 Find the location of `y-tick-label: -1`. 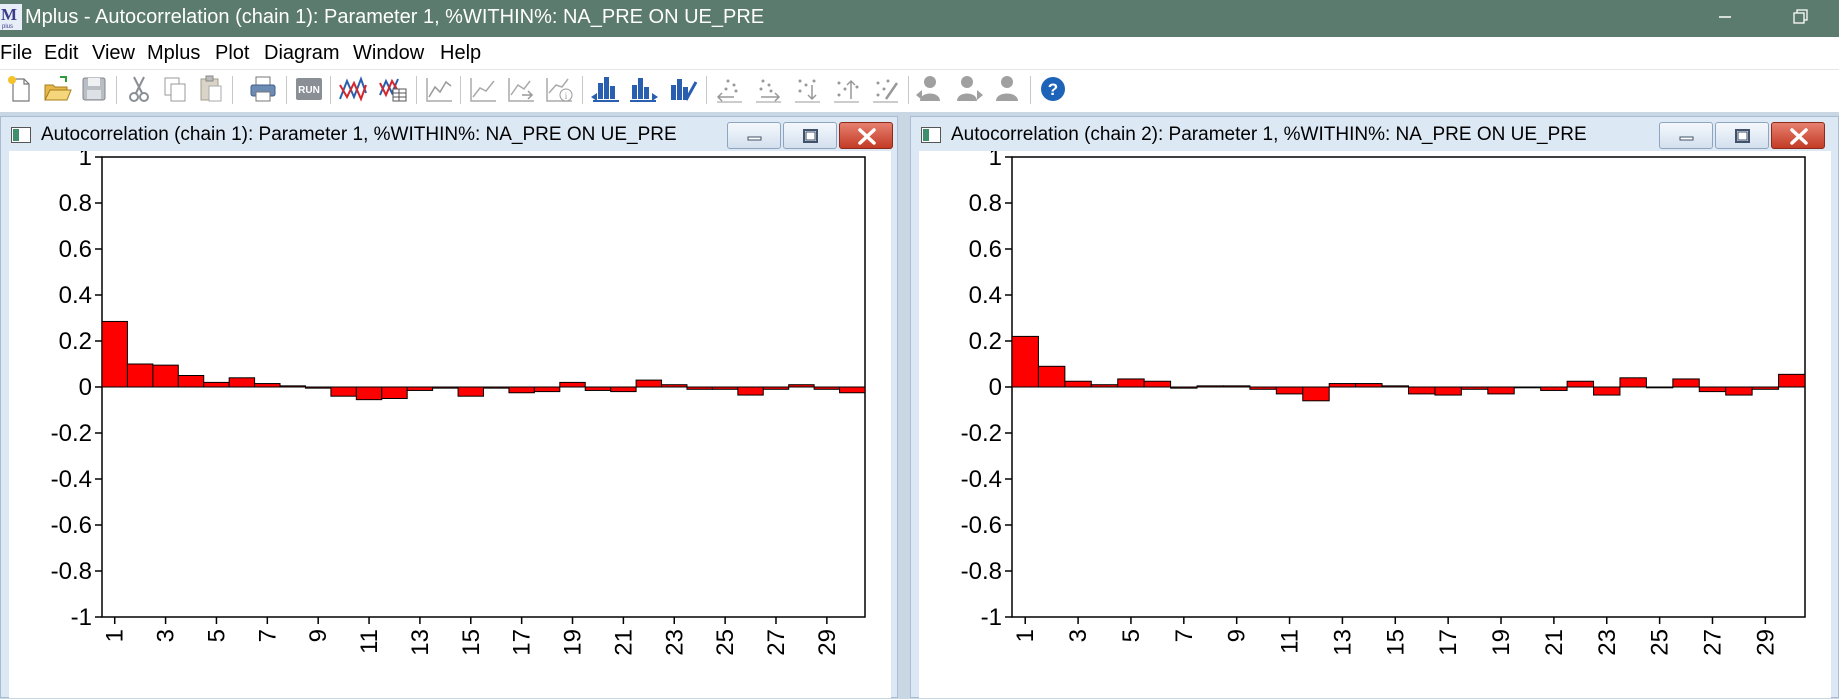

y-tick-label: -1 is located at coordinates (991, 617).